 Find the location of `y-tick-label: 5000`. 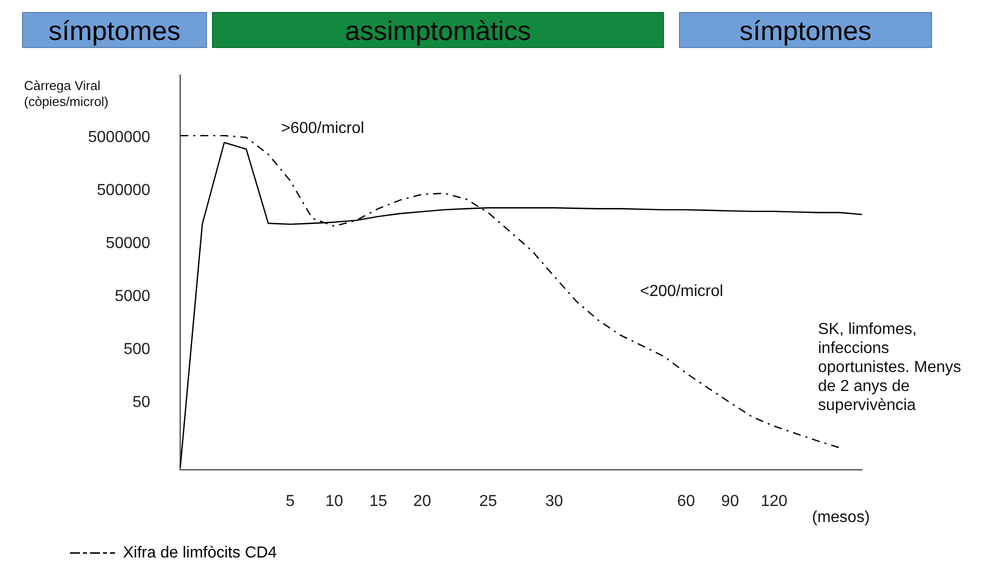

y-tick-label: 5000 is located at coordinates (132, 296).